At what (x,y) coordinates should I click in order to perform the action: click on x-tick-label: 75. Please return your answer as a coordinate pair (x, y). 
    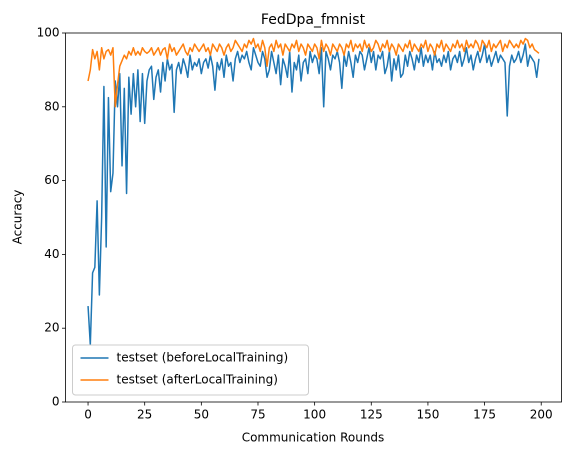
    Looking at the image, I should click on (257, 415).